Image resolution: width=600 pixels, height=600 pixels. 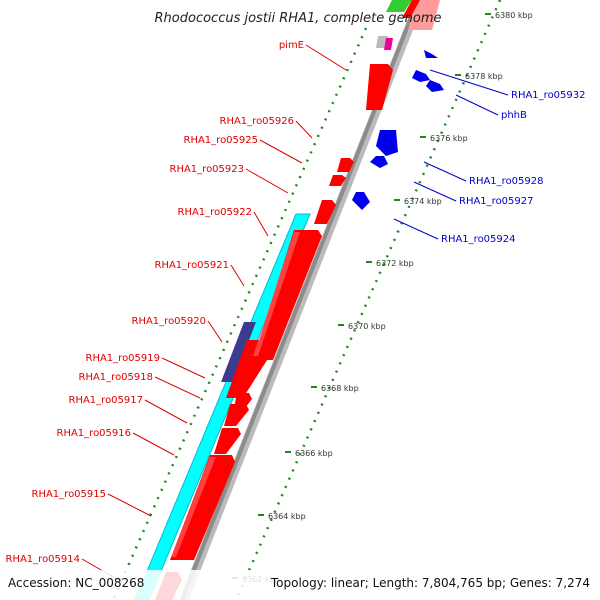 I want to click on scale-label: 6370 kbp, so click(x=367, y=326).